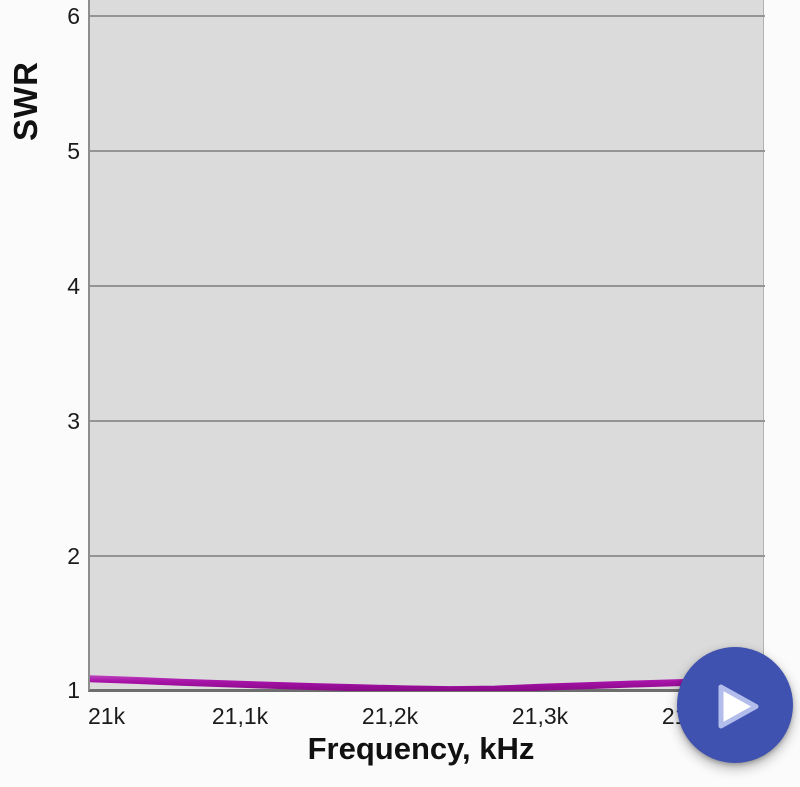 This screenshot has height=787, width=800. Describe the element at coordinates (738, 706) in the screenshot. I see `play-icon` at that location.